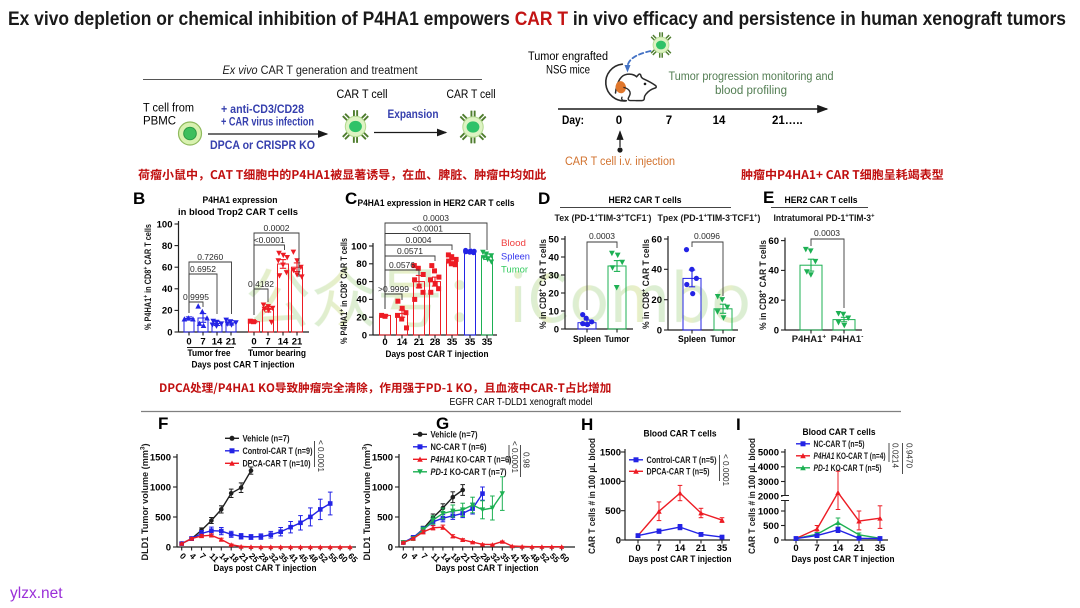  I want to click on svg-text: DLD1 Tumor volume (mm3), so click(146, 502).